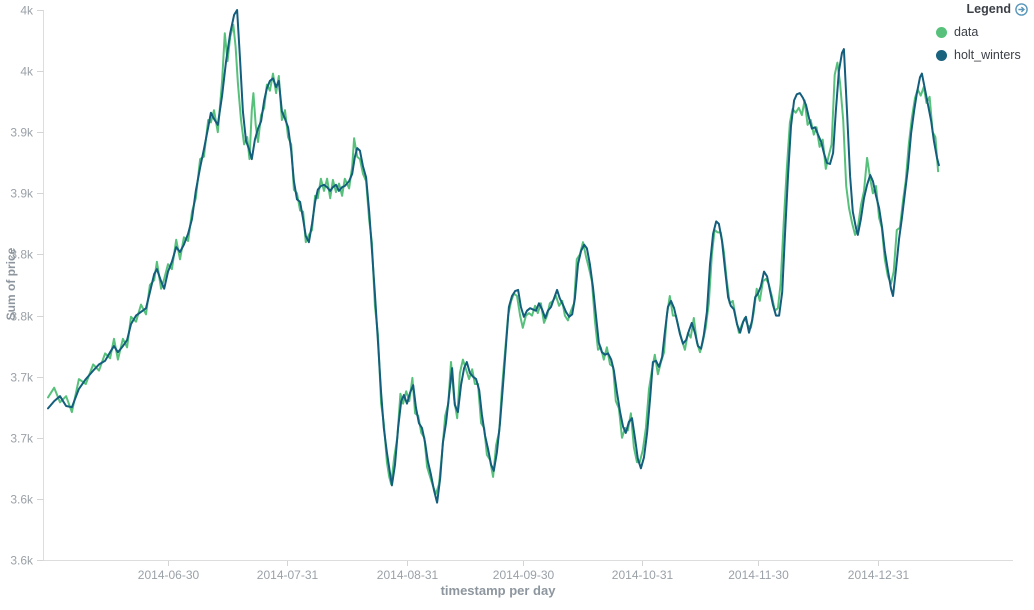 The image size is (1034, 610). I want to click on y-axis-title: Sum of price, so click(11, 284).